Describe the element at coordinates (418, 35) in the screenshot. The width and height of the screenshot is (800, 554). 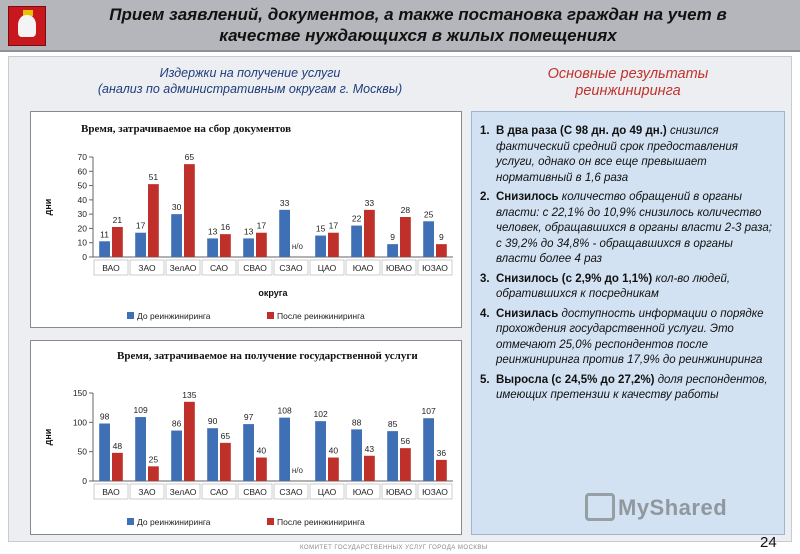
I see `slide-title-line2: качестве нуждающихся в жилых помещениях` at that location.